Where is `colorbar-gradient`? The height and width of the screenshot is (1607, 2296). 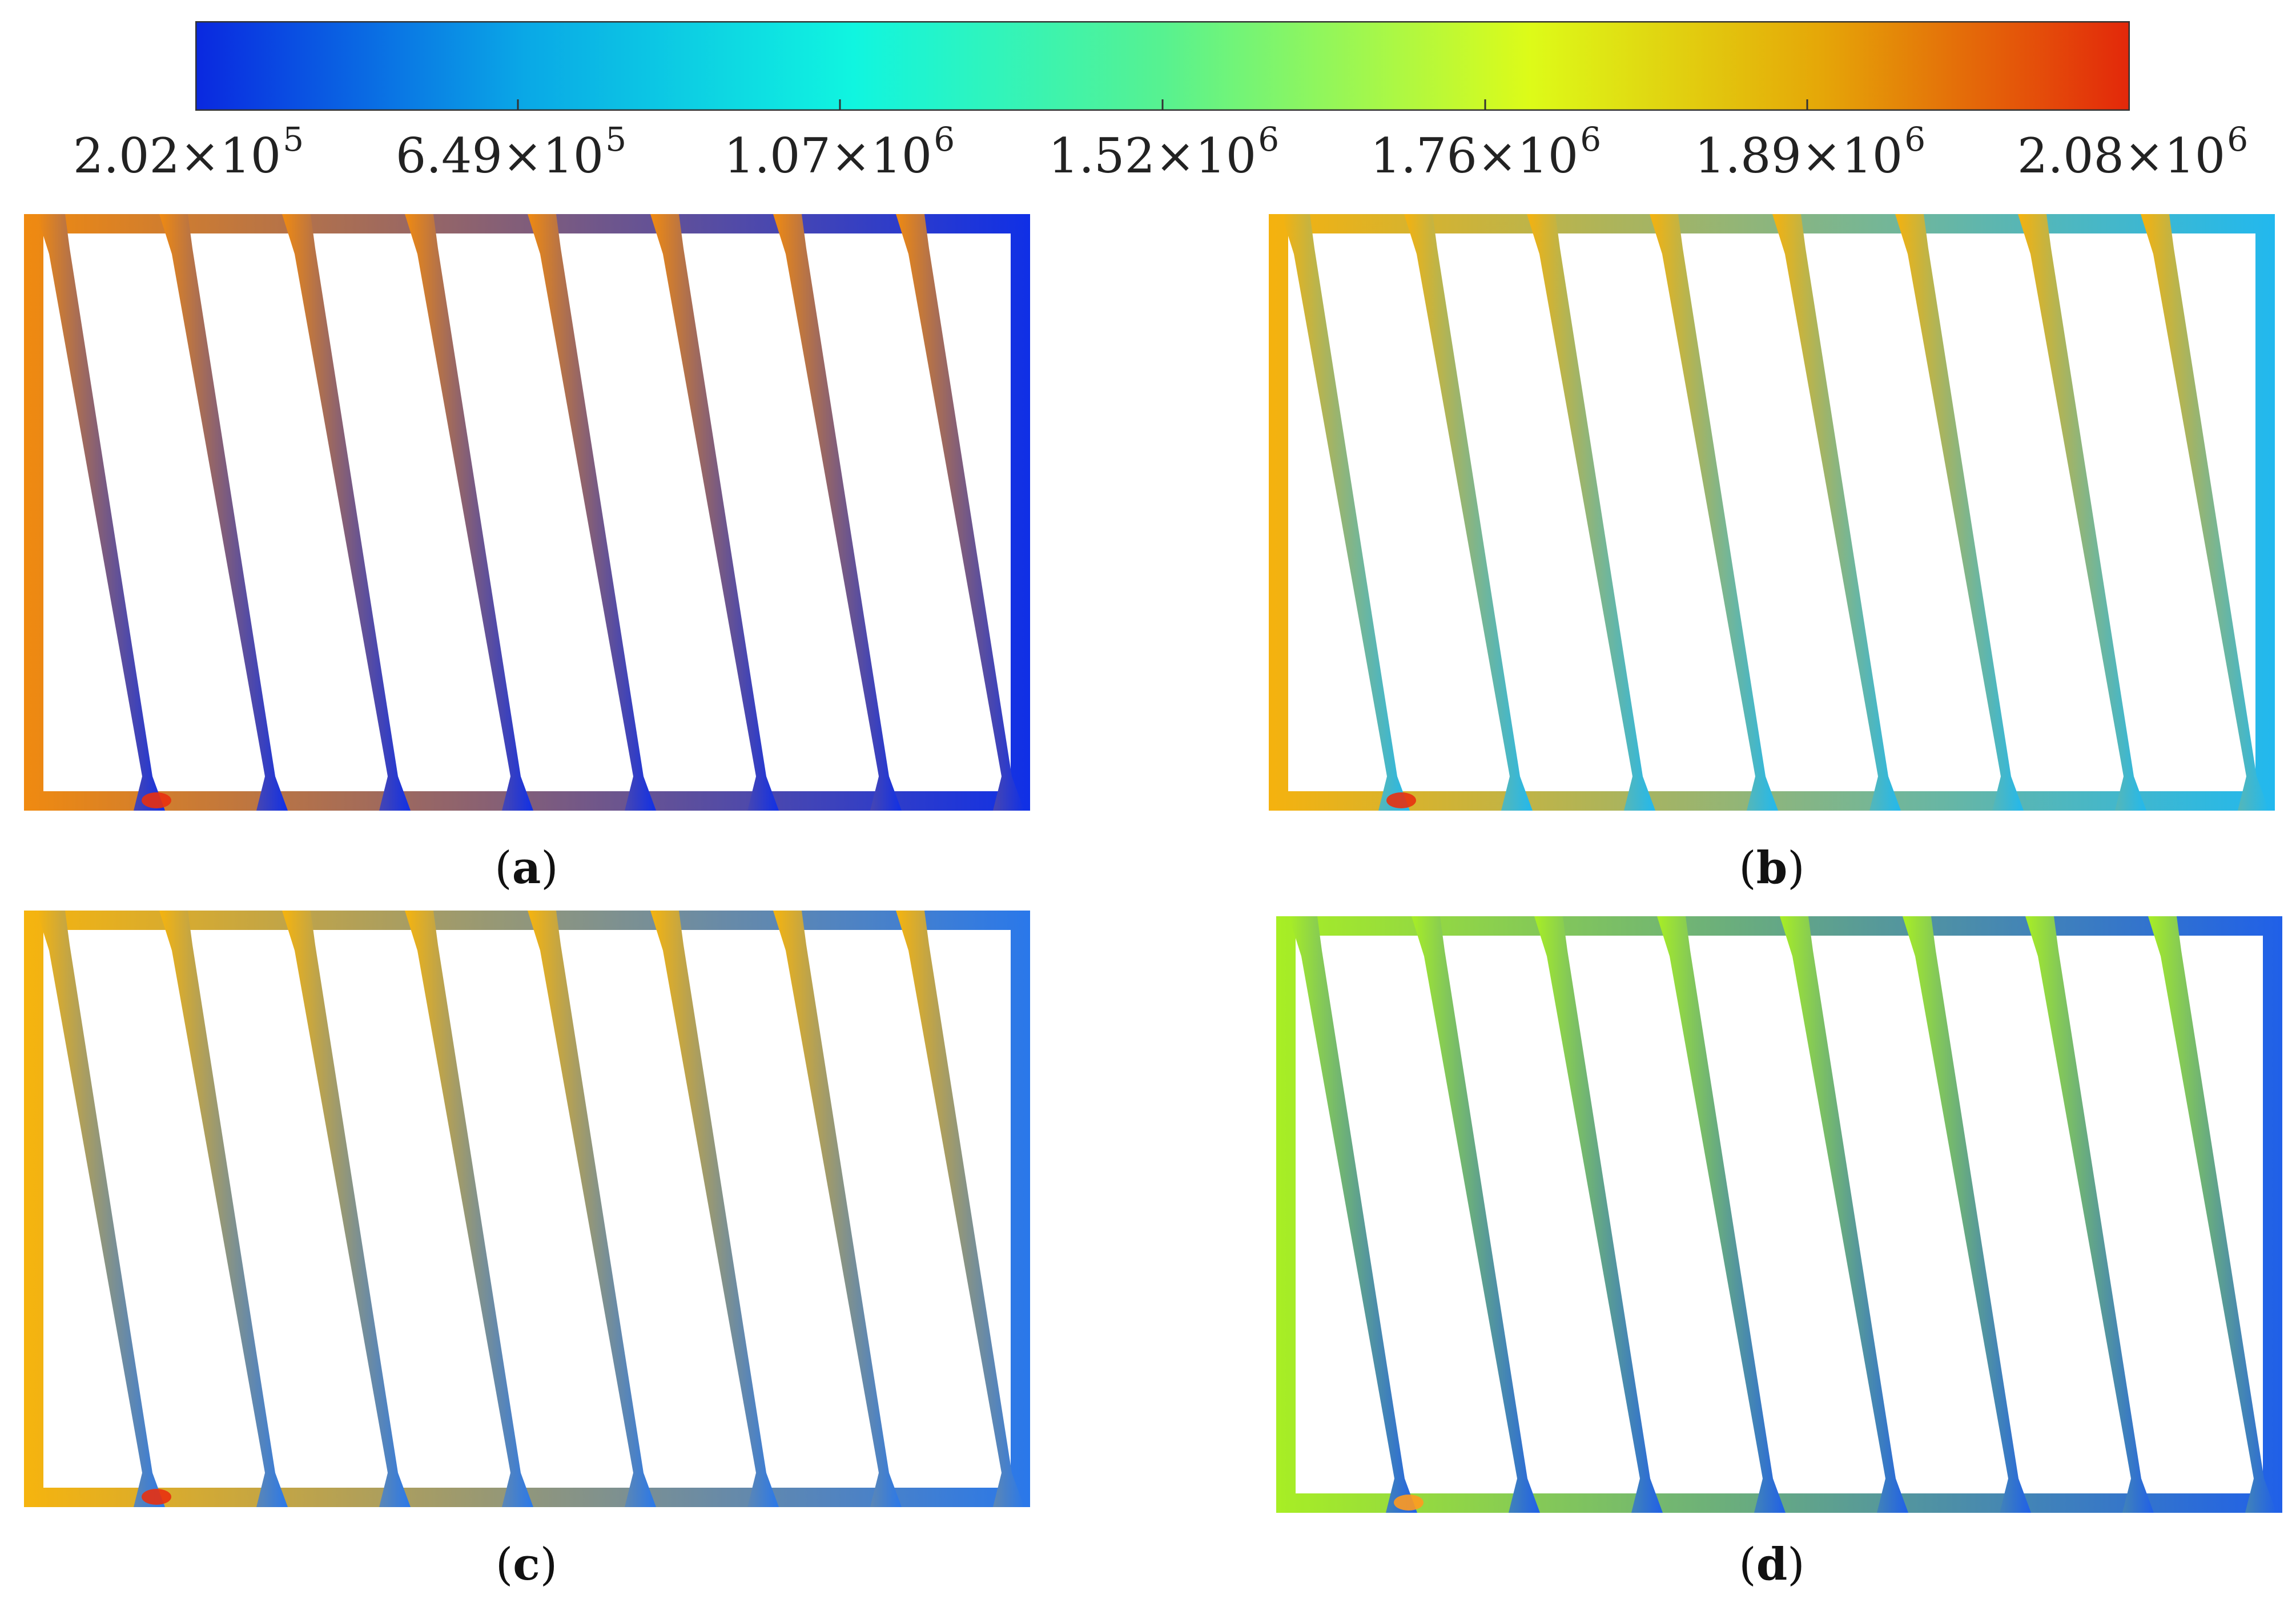
colorbar-gradient is located at coordinates (1162, 66).